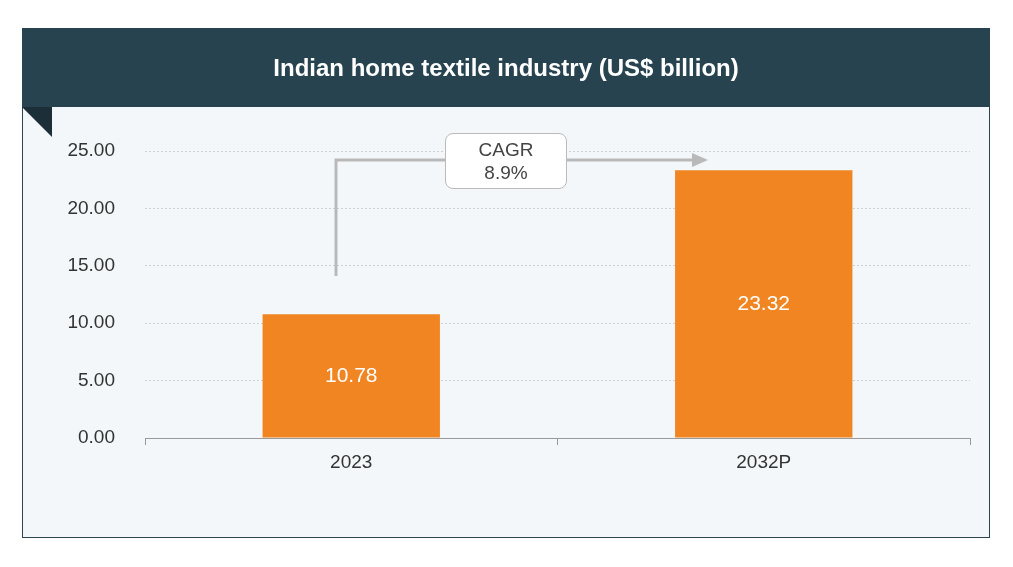 The width and height of the screenshot is (1013, 567). What do you see at coordinates (506, 67) in the screenshot?
I see `chart-title: Indian home textile industry (US$ billion)` at bounding box center [506, 67].